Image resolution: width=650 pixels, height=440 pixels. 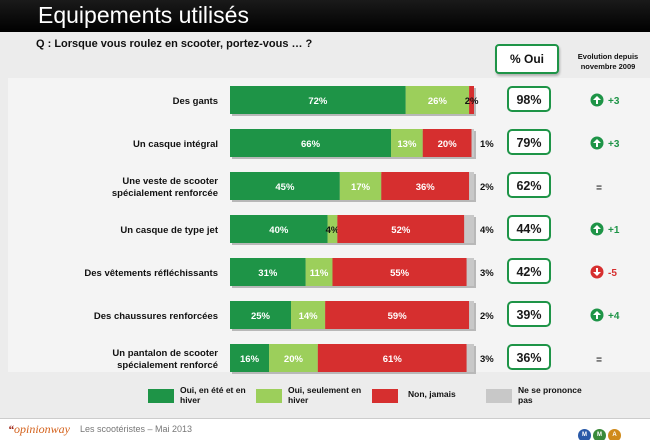 I want to click on category-label: spécialement renforcée, so click(x=165, y=193).